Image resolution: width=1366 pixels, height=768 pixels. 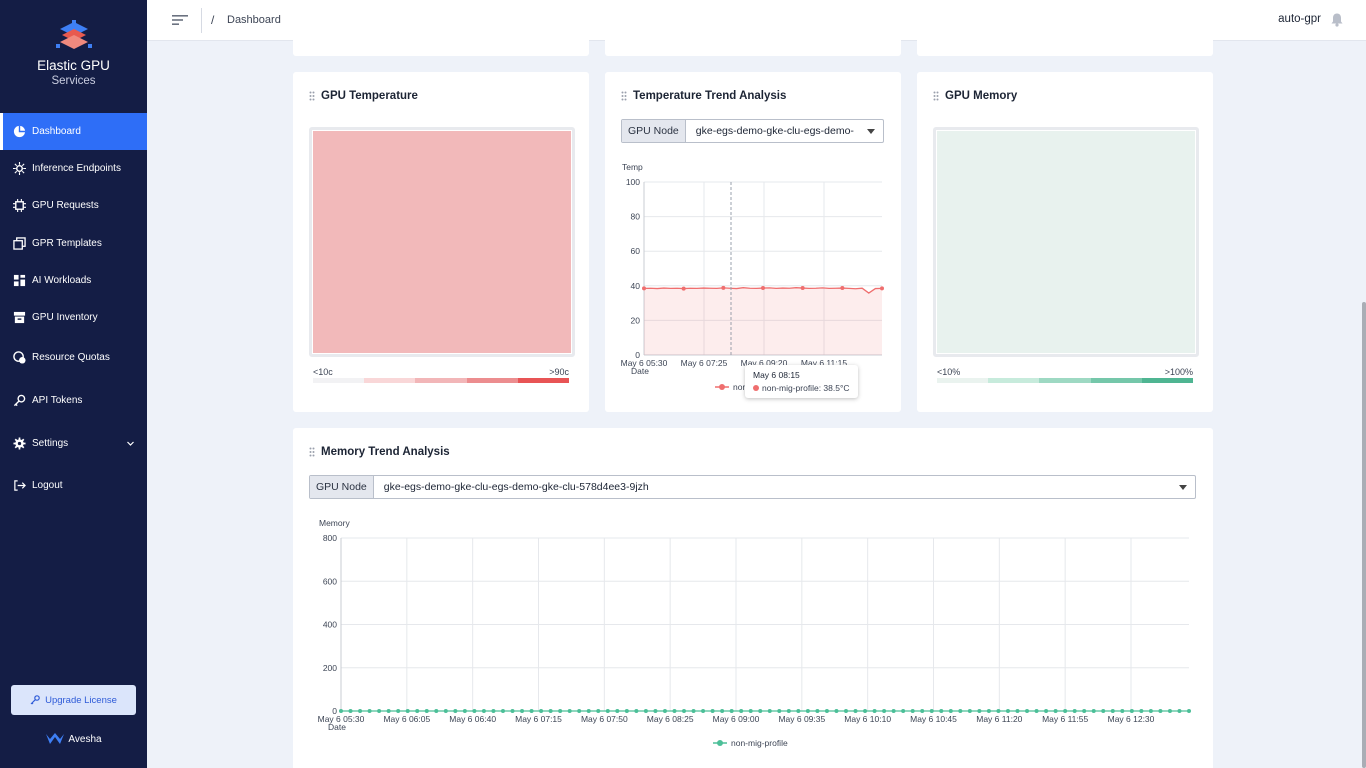 What do you see at coordinates (73, 131) in the screenshot?
I see `sidebar-item-dashboard: Dashboard` at bounding box center [73, 131].